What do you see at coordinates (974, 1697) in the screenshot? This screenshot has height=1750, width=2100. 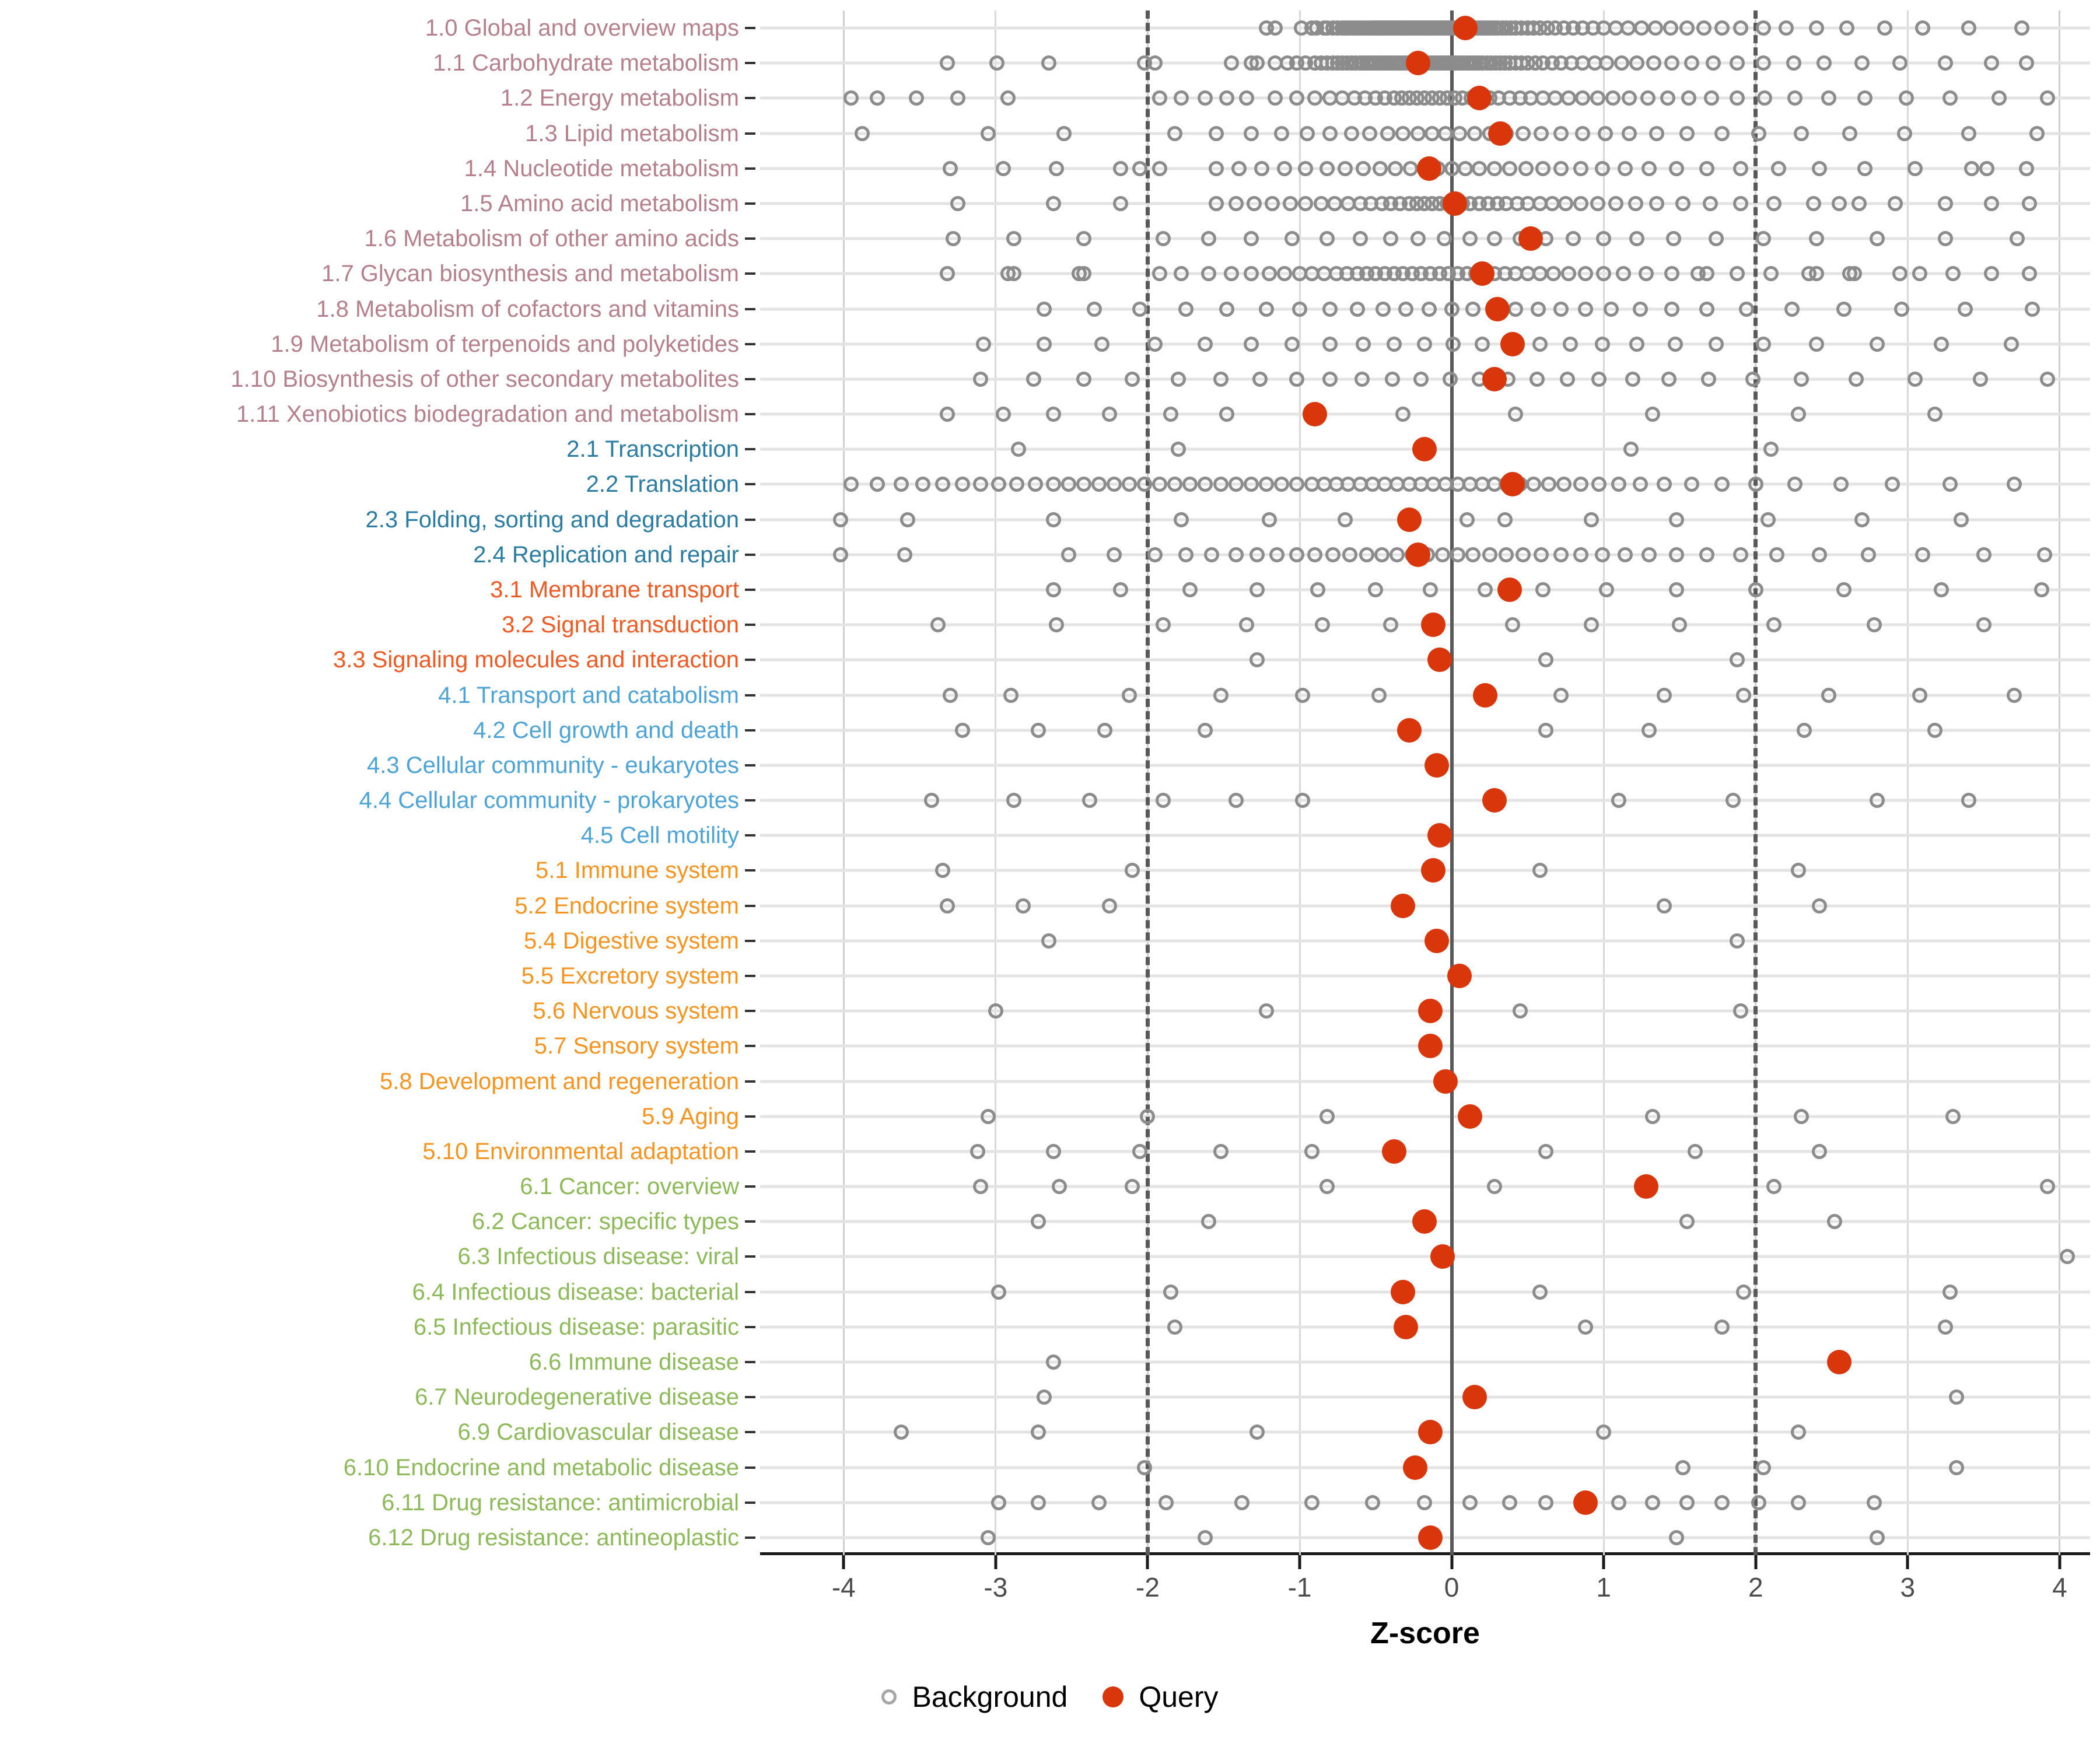 I see `legend-item-background: Background` at bounding box center [974, 1697].